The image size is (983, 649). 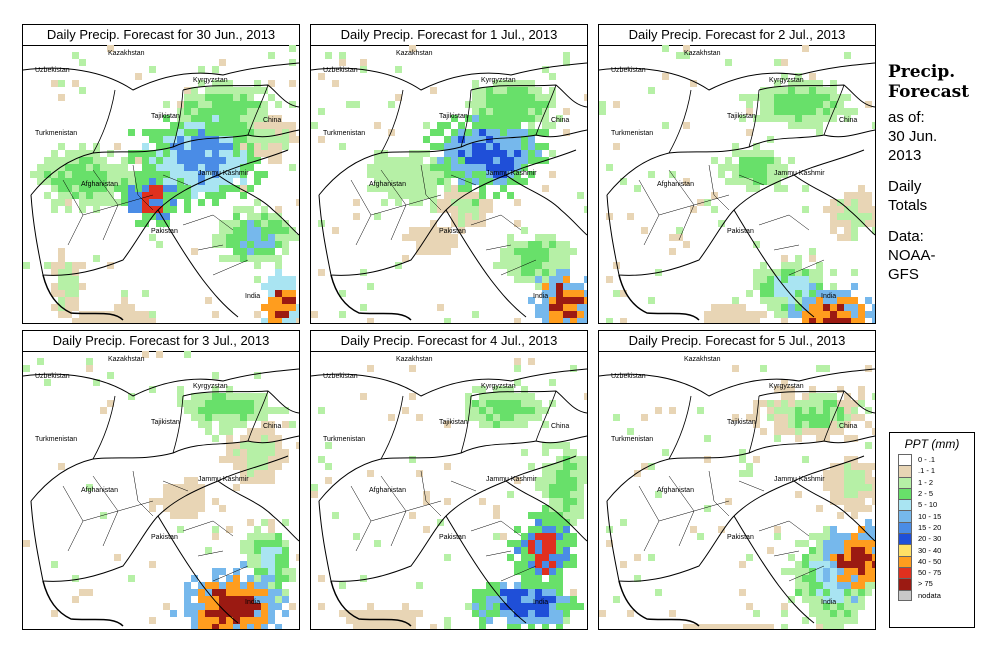 I want to click on legend-label: 5 - 10, so click(x=928, y=505).